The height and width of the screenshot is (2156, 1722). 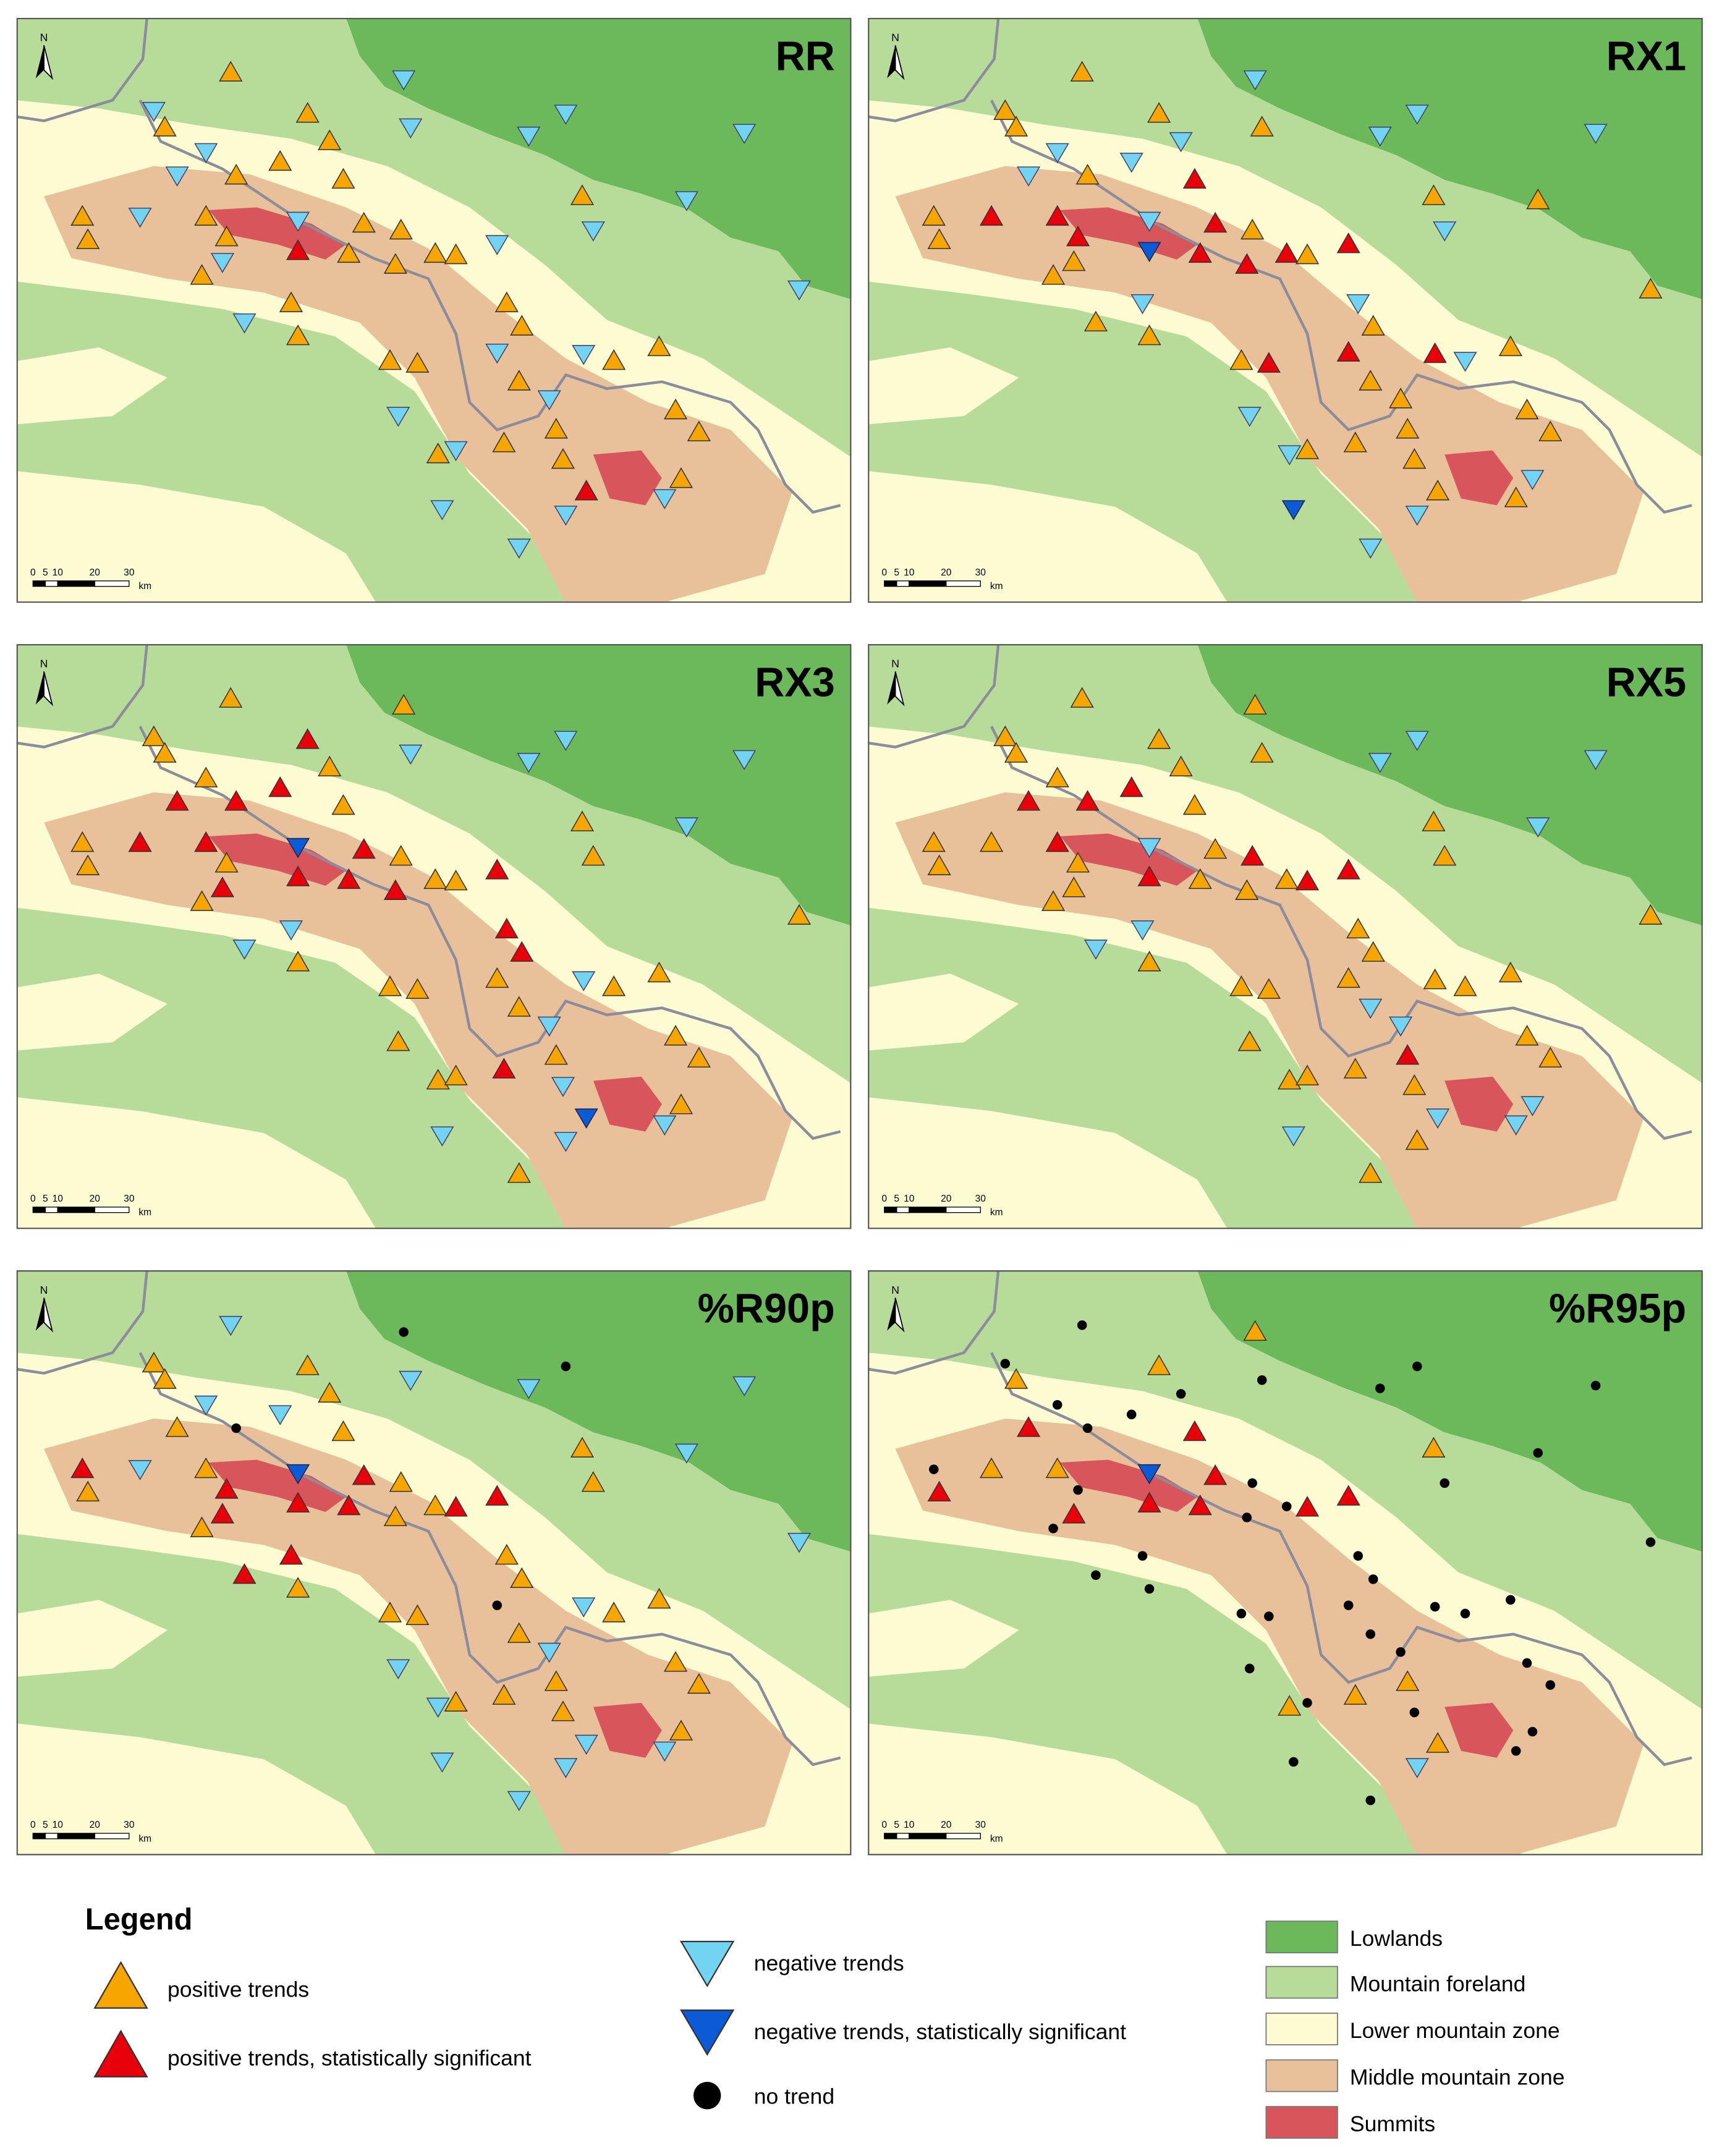 I want to click on scale-label: 5, so click(x=45, y=1199).